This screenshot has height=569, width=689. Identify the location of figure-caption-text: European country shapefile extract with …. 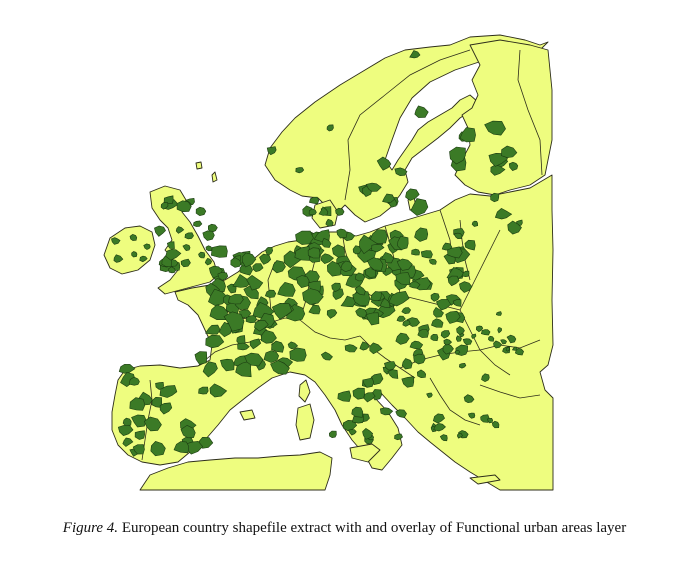
(374, 528).